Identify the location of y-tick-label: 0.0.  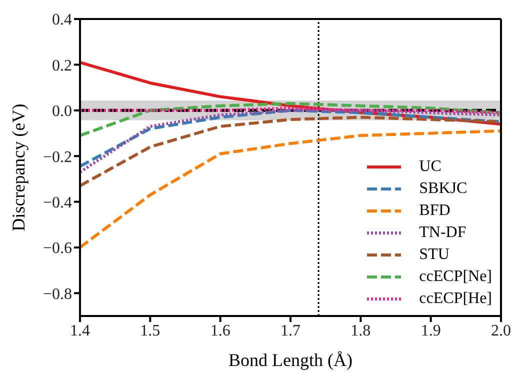
(62, 111).